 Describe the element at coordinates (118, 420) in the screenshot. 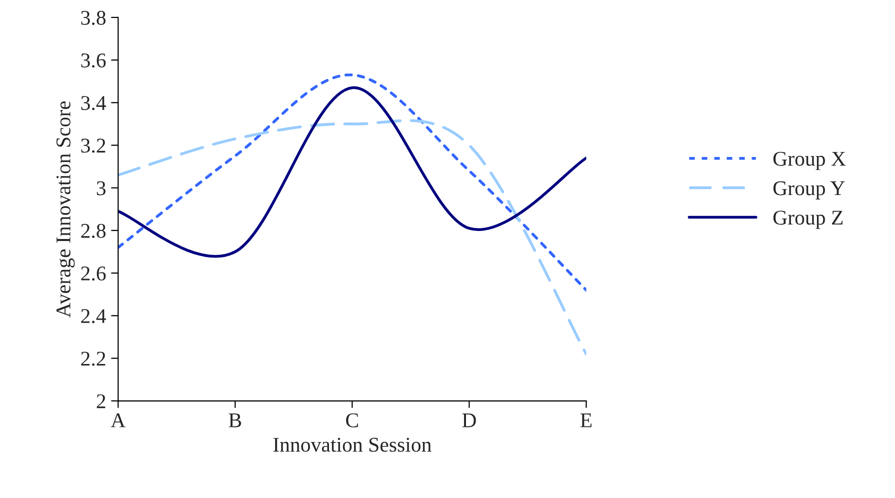

I see `x-tick-label: A` at that location.